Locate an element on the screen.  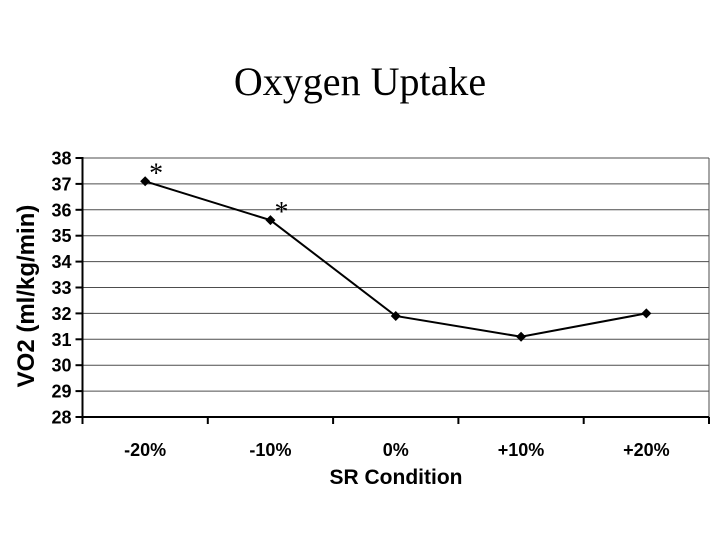
x-tick-label: -10% is located at coordinates (270, 450).